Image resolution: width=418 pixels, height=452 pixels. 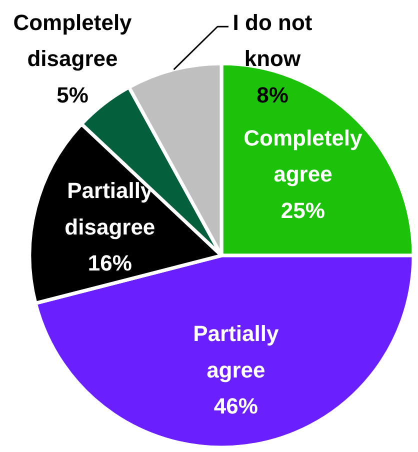 I want to click on slice-label: Partially agree, so click(x=236, y=351).